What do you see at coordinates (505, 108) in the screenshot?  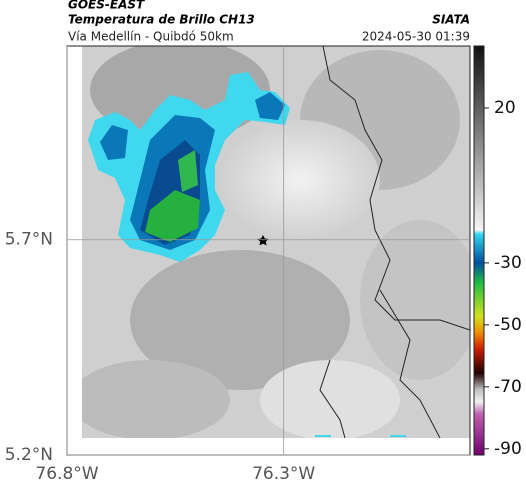 I see `colorbar-tick-label: 20` at bounding box center [505, 108].